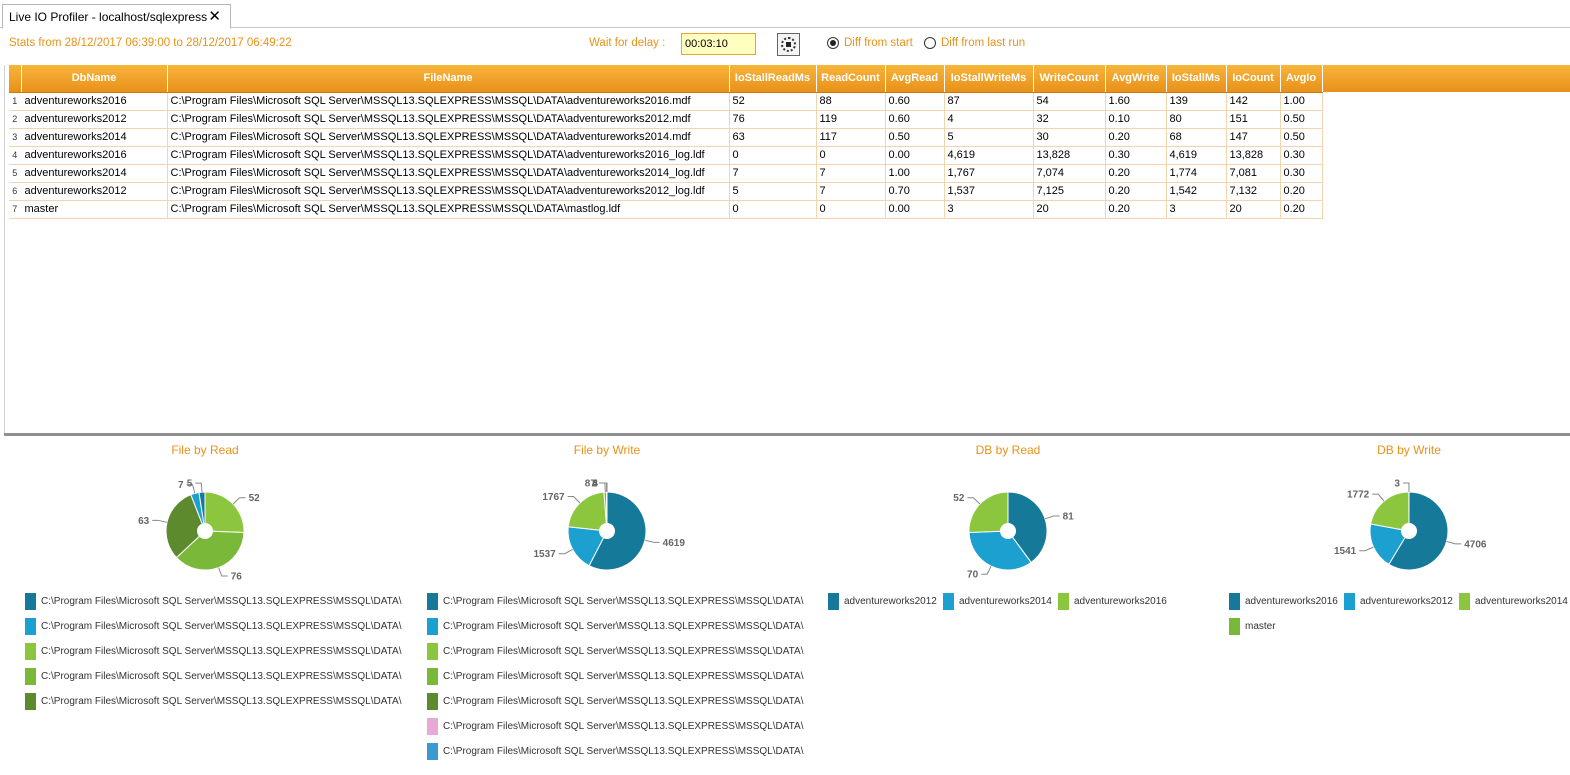 This screenshot has height=775, width=1570. Describe the element at coordinates (1253, 173) in the screenshot. I see `cell-iocount: 7,081` at that location.